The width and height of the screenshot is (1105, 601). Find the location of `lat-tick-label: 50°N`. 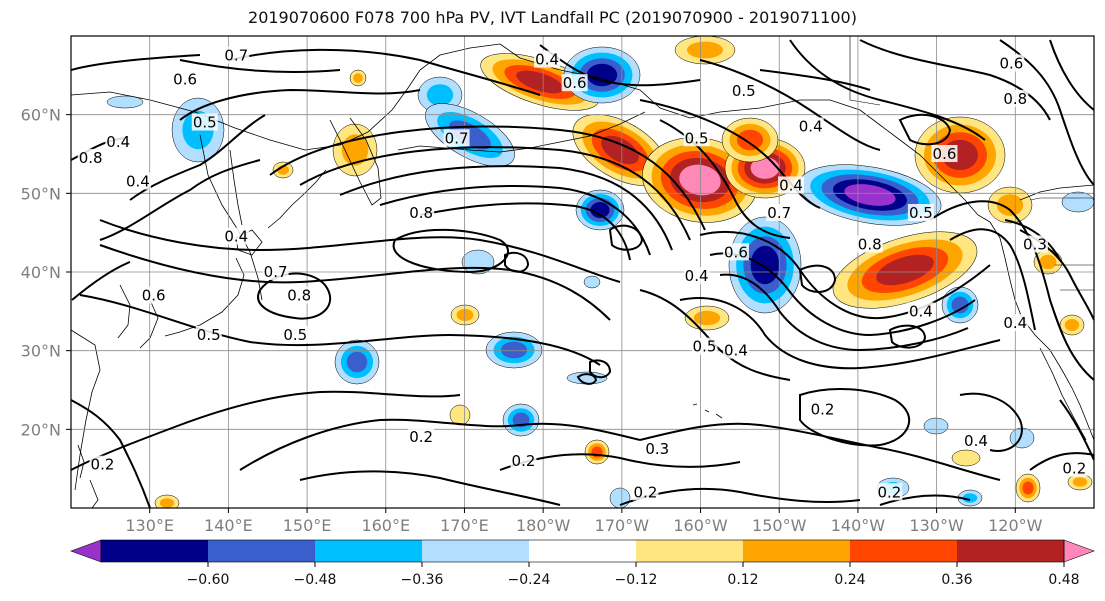

lat-tick-label: 50°N is located at coordinates (41, 193).